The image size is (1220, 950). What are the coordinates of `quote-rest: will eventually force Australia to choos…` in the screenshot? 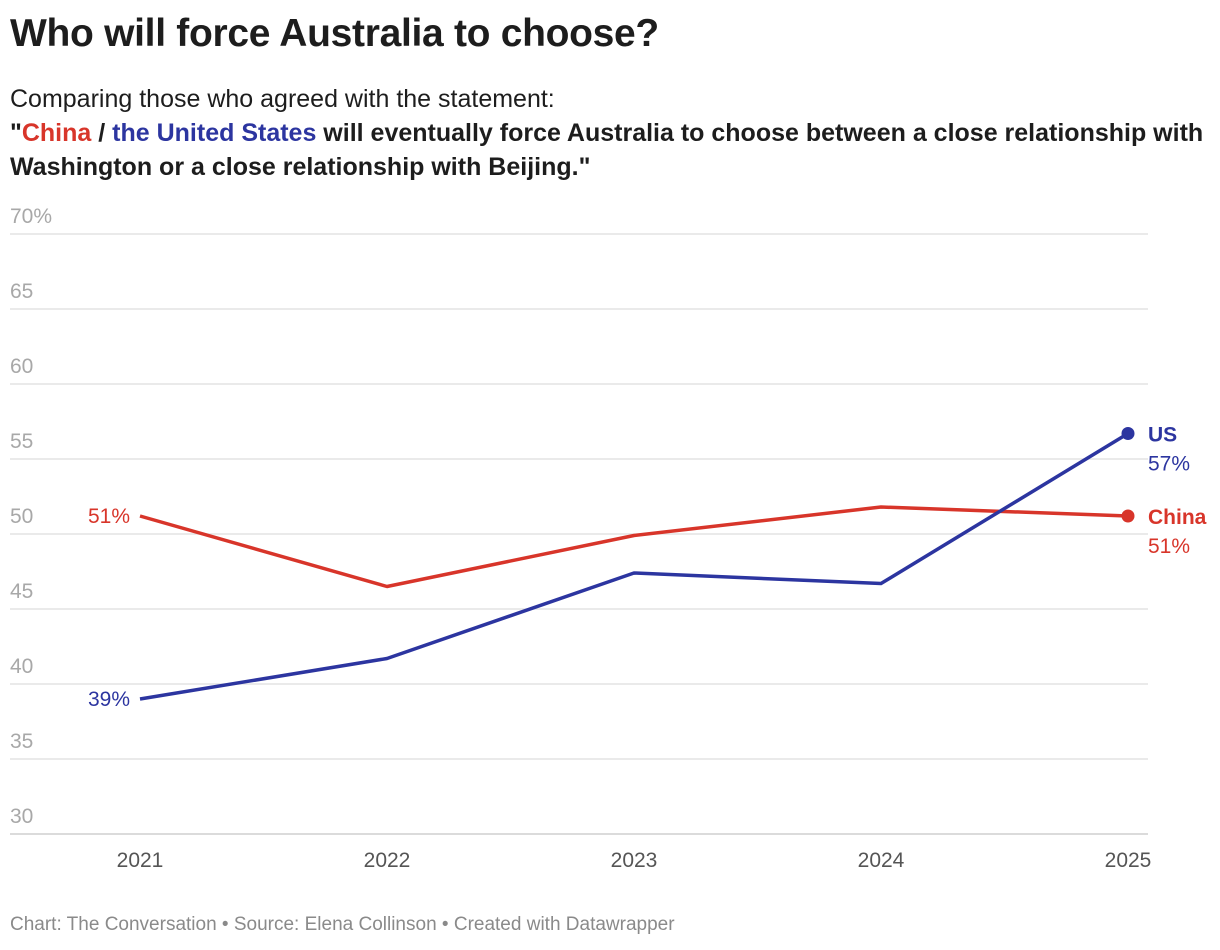 It's located at (607, 150).